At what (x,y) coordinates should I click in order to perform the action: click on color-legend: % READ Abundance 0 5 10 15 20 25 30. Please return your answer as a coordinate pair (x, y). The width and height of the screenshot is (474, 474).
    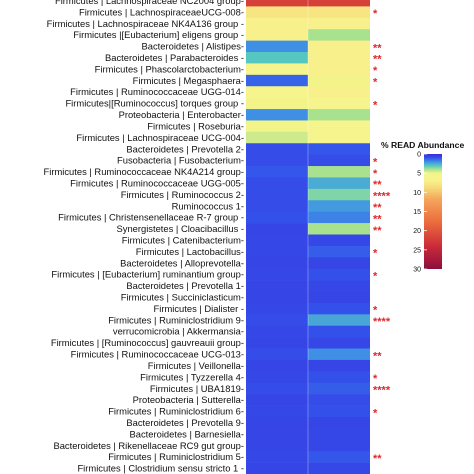
    Looking at the image, I should click on (422, 207).